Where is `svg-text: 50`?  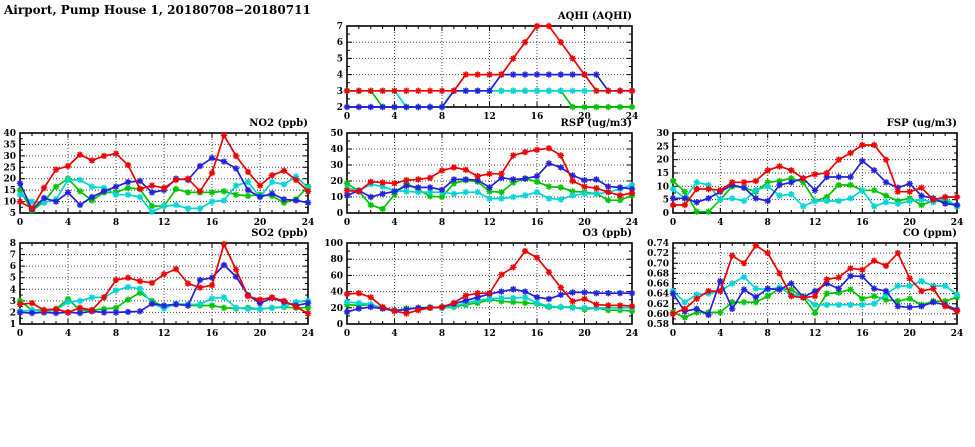
svg-text: 50 is located at coordinates (336, 134).